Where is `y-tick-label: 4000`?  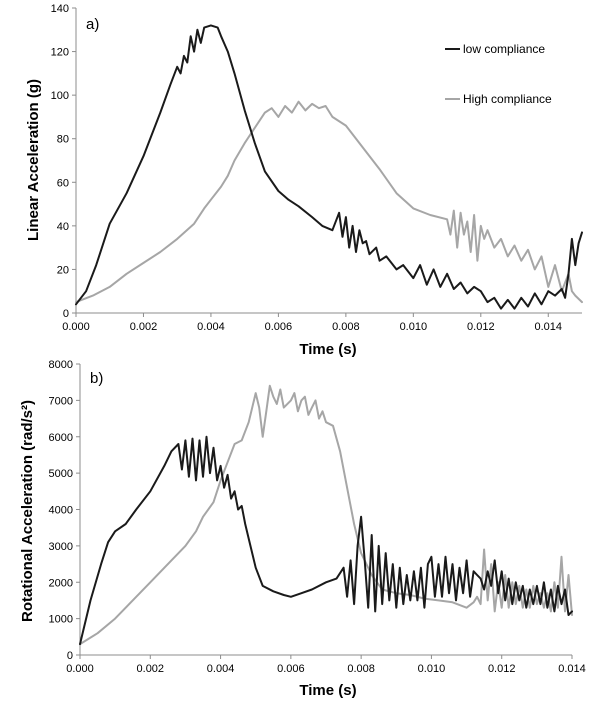
y-tick-label: 4000 is located at coordinates (61, 511).